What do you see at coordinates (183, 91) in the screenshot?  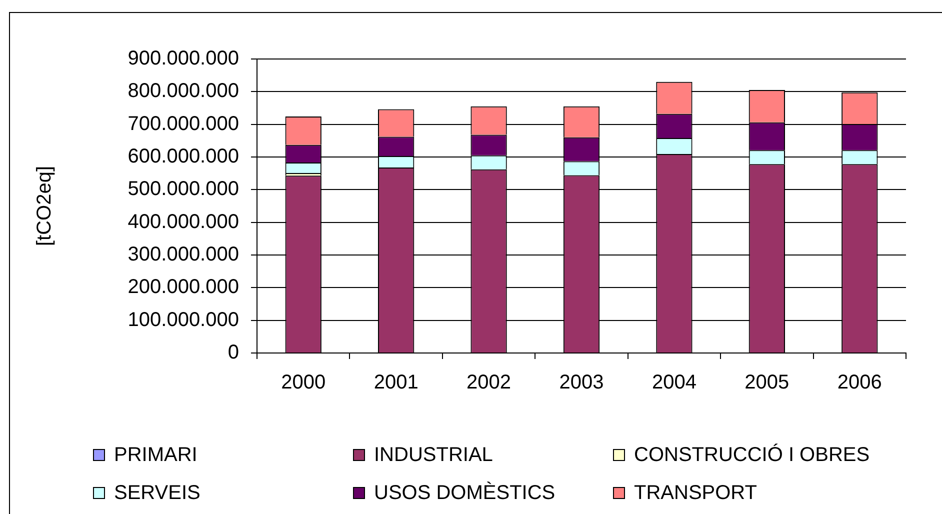 I see `y-tick-label: 800.000.000` at bounding box center [183, 91].